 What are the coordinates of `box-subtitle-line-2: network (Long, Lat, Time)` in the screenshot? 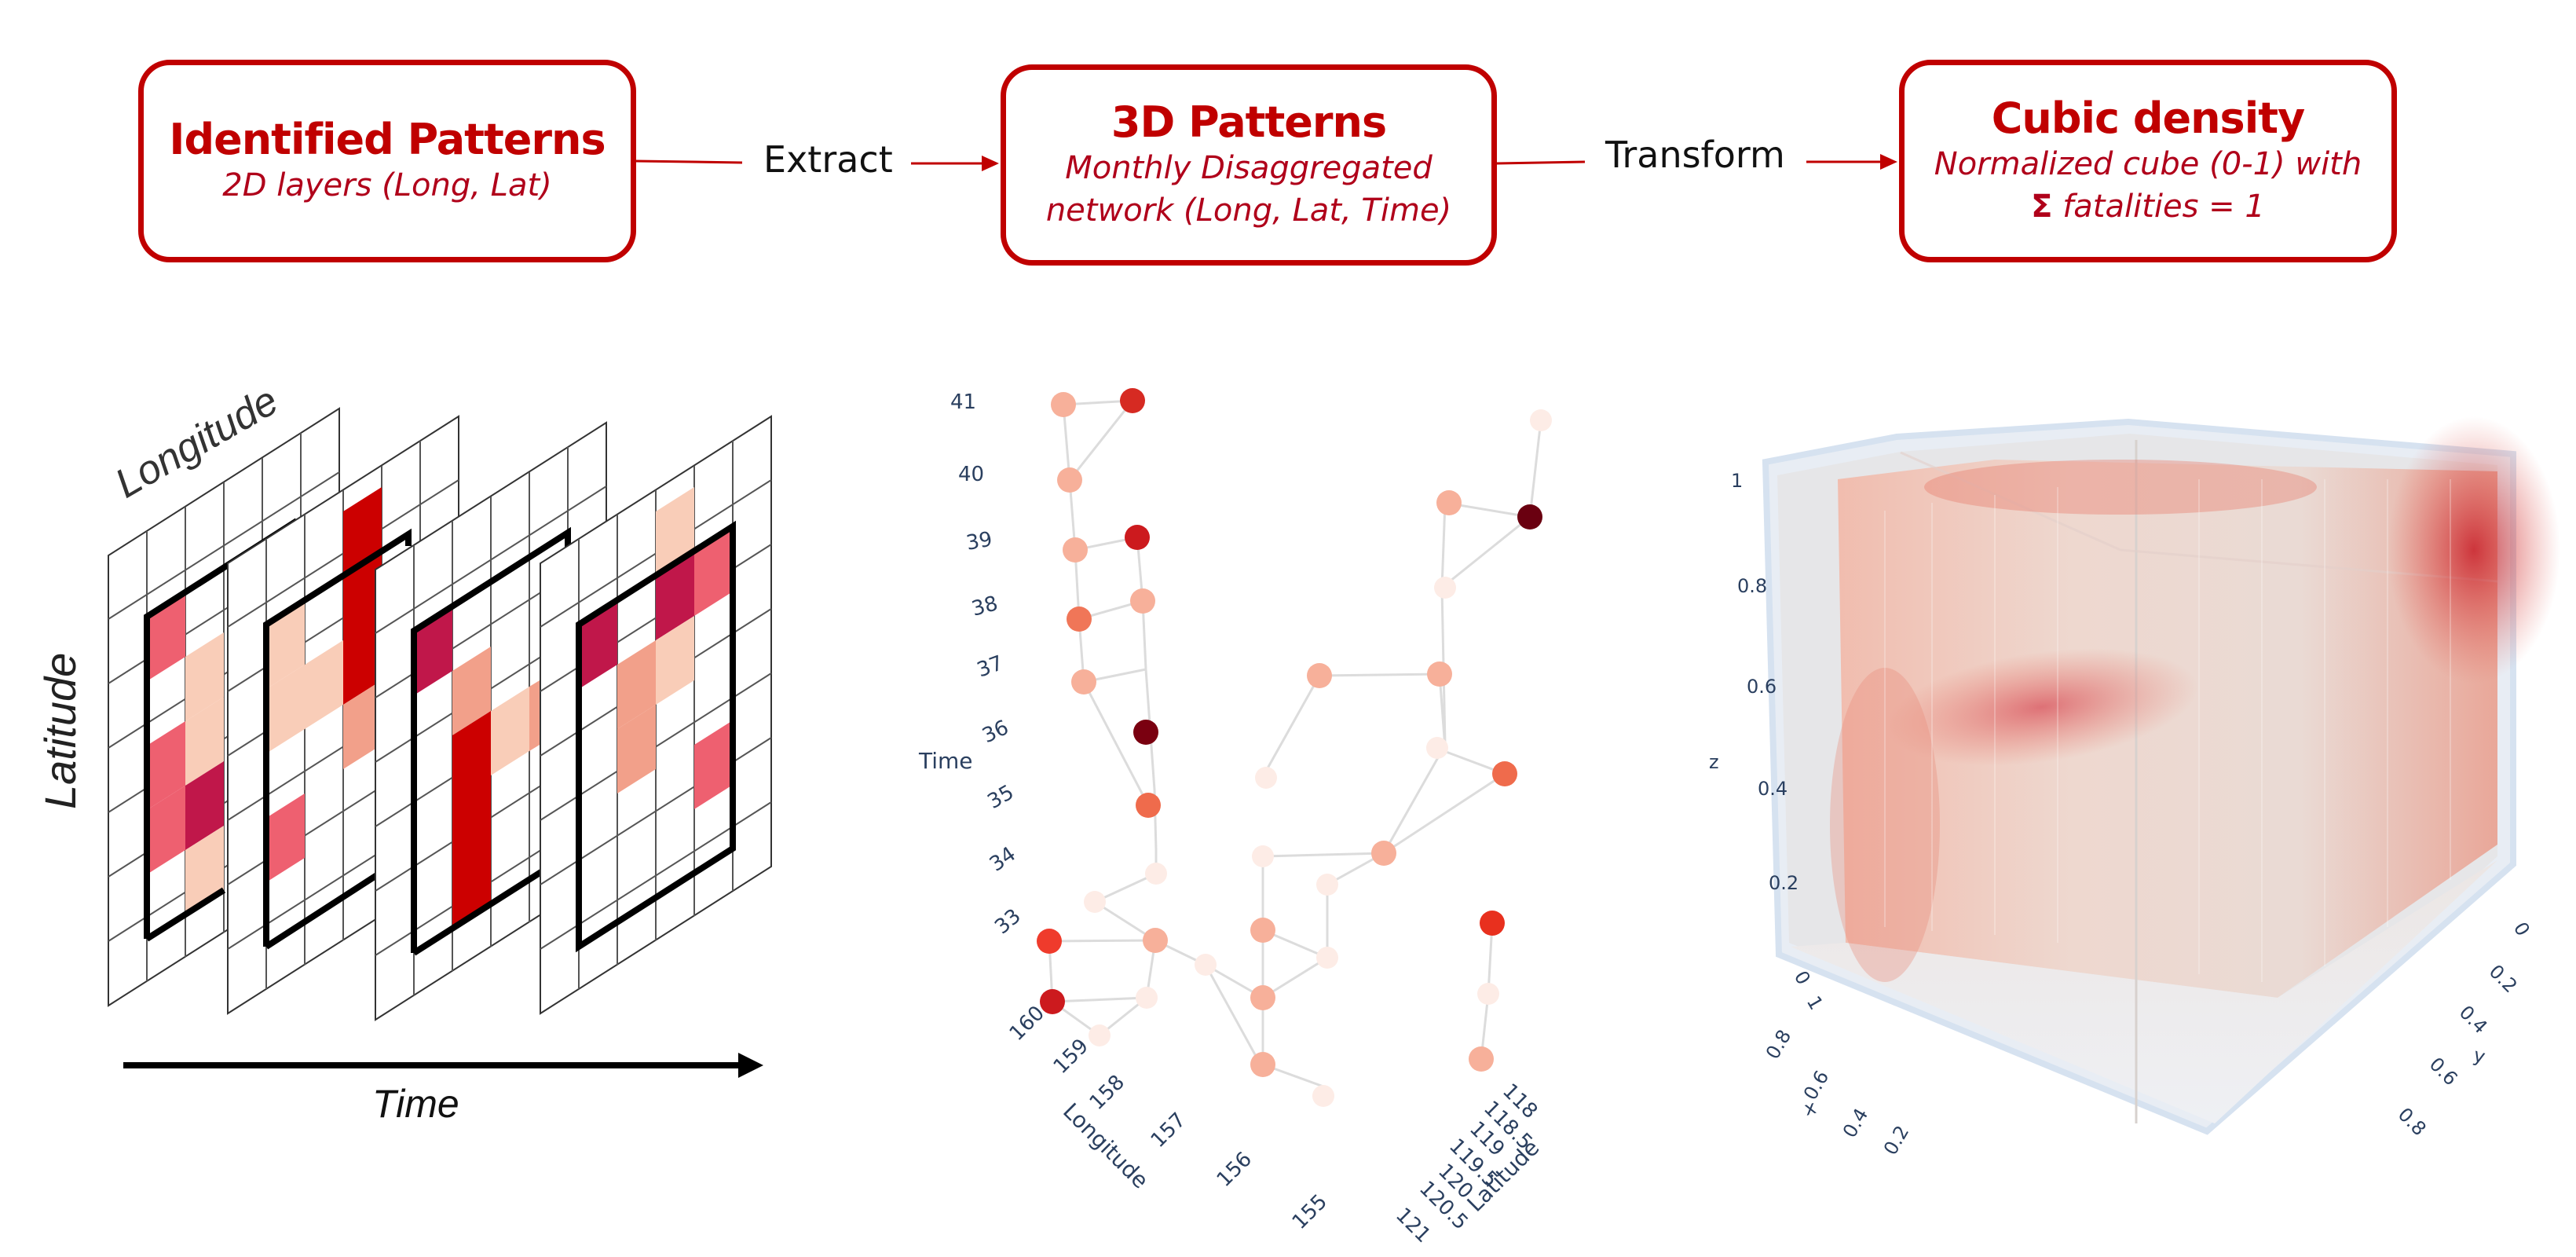 It's located at (1248, 211).